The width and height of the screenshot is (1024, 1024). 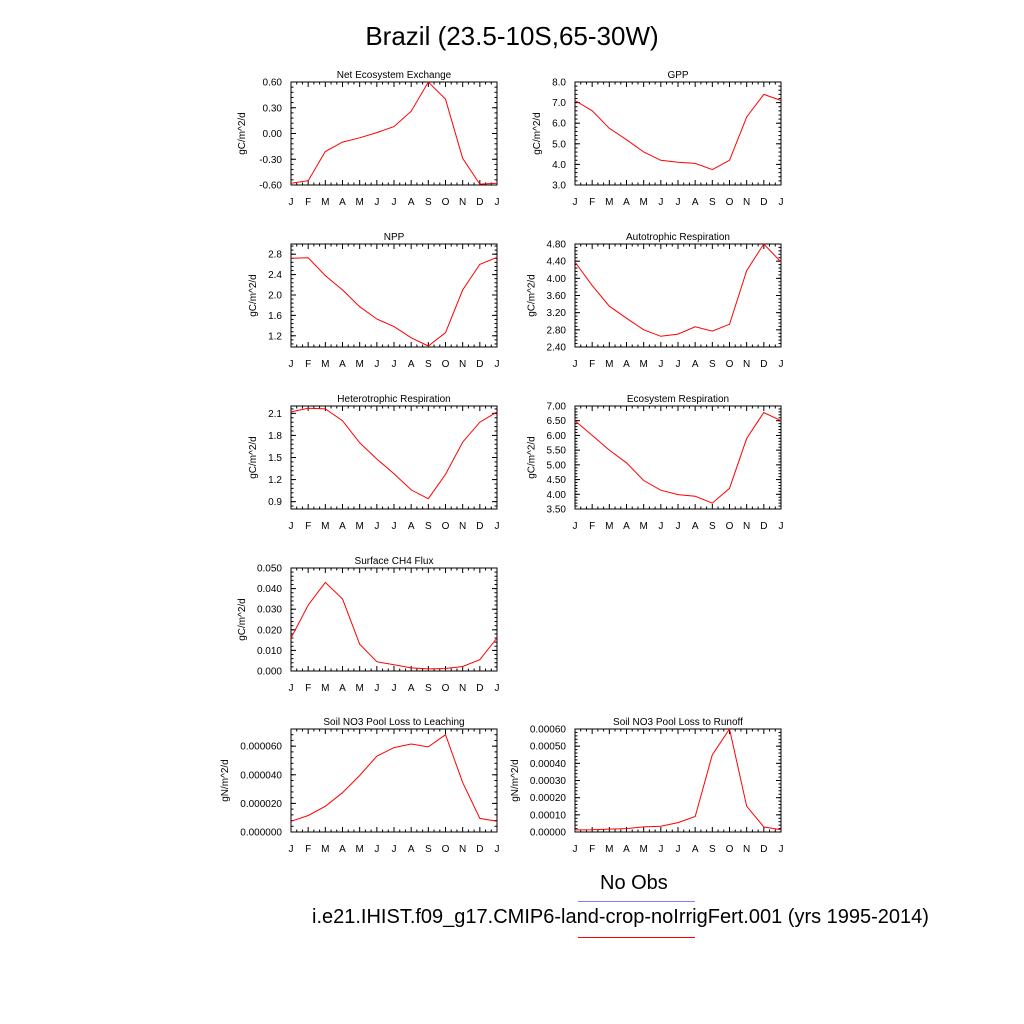 I want to click on y-tick-label: 3.50, so click(x=557, y=510).